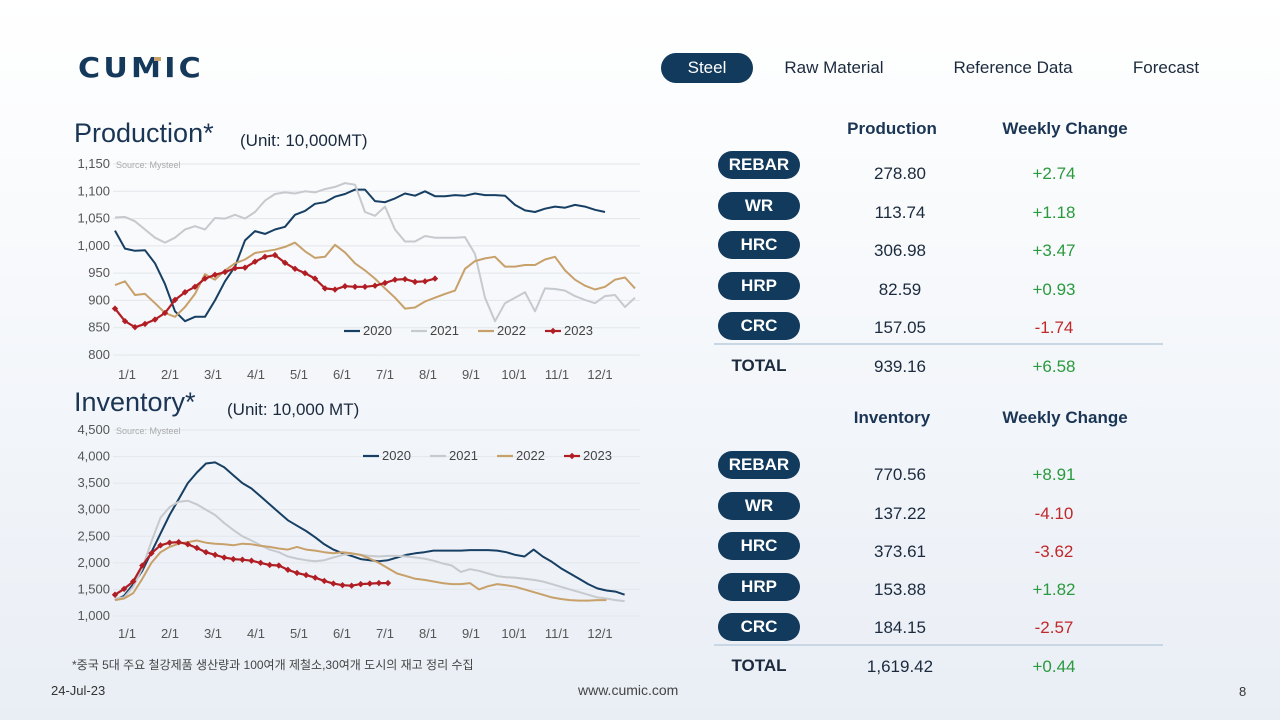  What do you see at coordinates (342, 633) in the screenshot?
I see `inventory-x-tick-label: 6/1` at bounding box center [342, 633].